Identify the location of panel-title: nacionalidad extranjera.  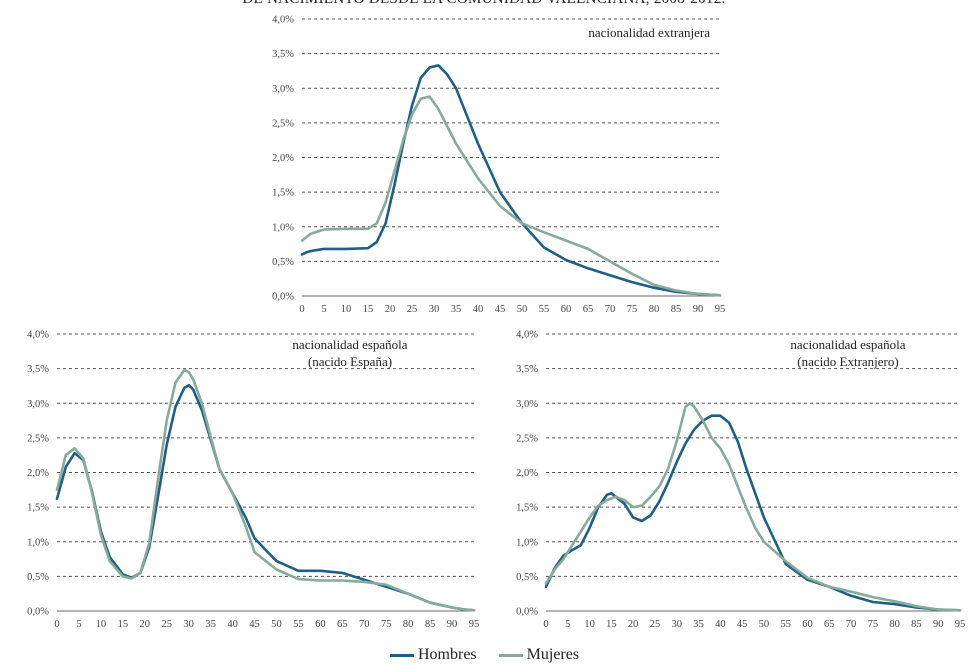
(649, 32).